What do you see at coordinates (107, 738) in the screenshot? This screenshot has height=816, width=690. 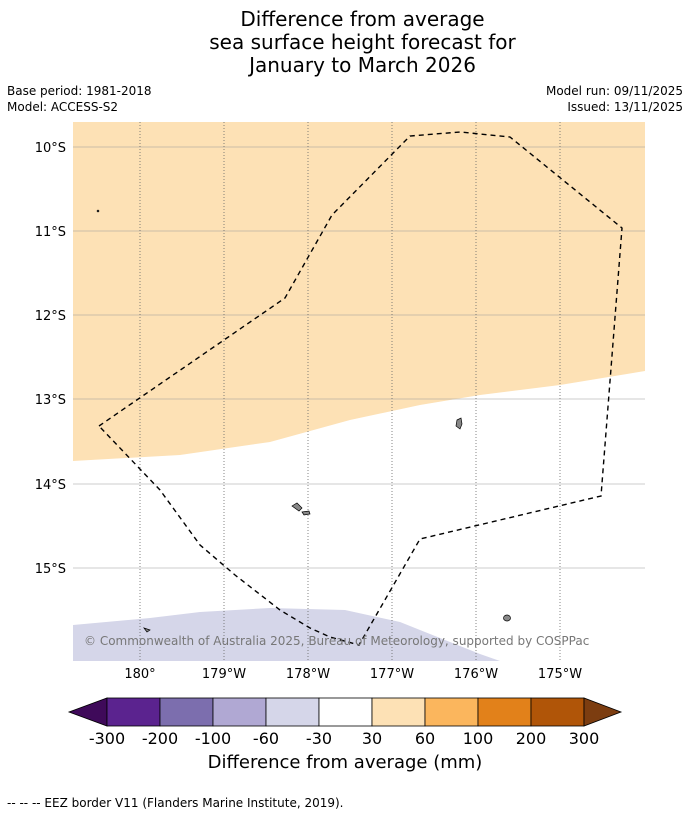 I see `colorbar-tick-label: -300` at bounding box center [107, 738].